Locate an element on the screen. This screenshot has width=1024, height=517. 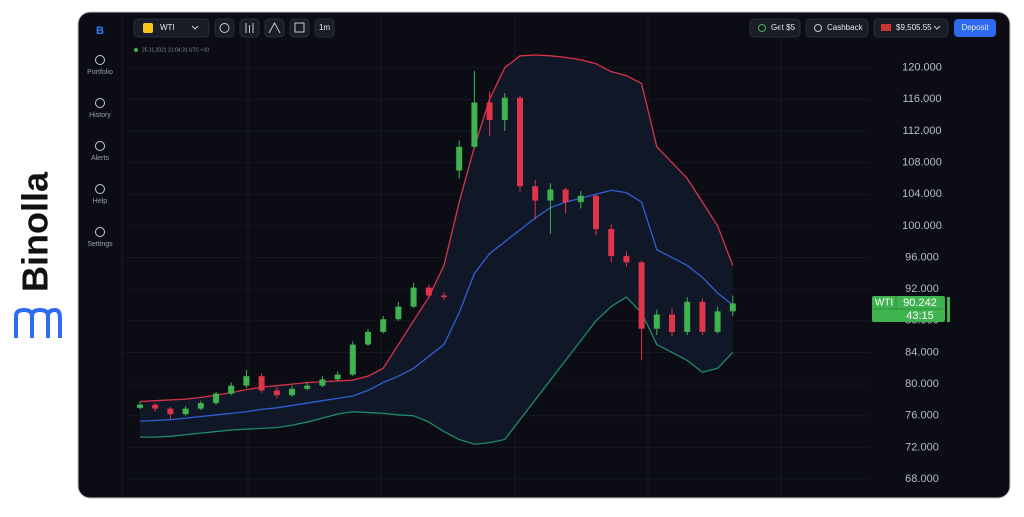
balance-button is located at coordinates (911, 28).